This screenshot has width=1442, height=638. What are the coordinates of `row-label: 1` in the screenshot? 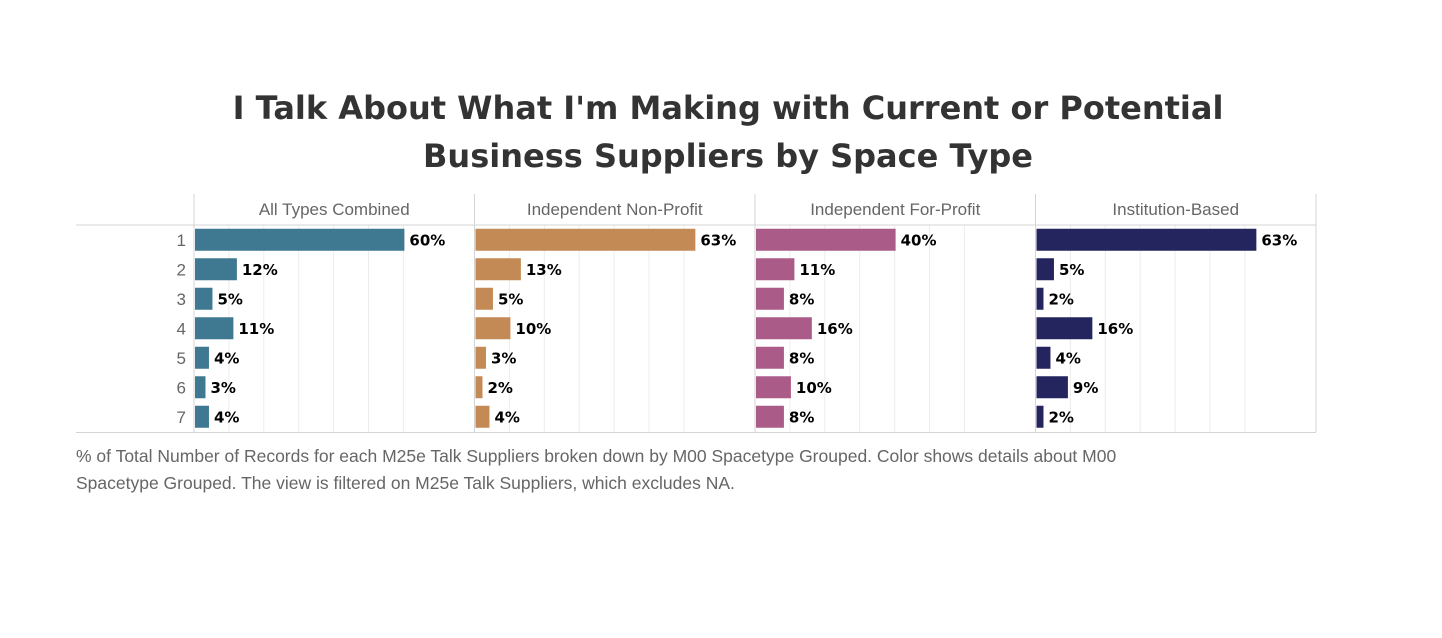 It's located at (181, 240).